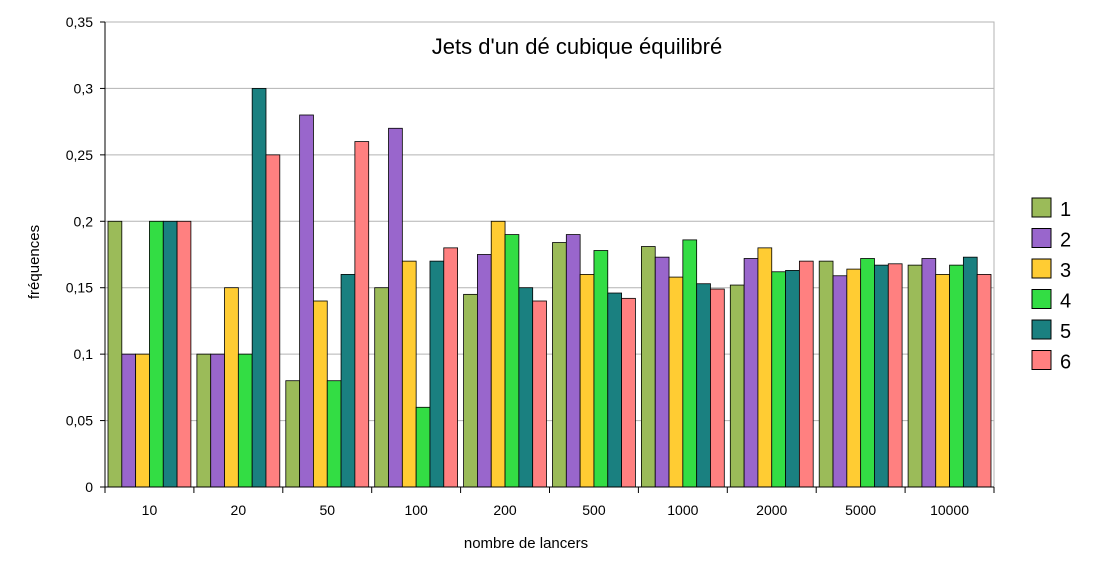 This screenshot has width=1098, height=567. What do you see at coordinates (79, 288) in the screenshot?
I see `y-tick-label: 0,15` at bounding box center [79, 288].